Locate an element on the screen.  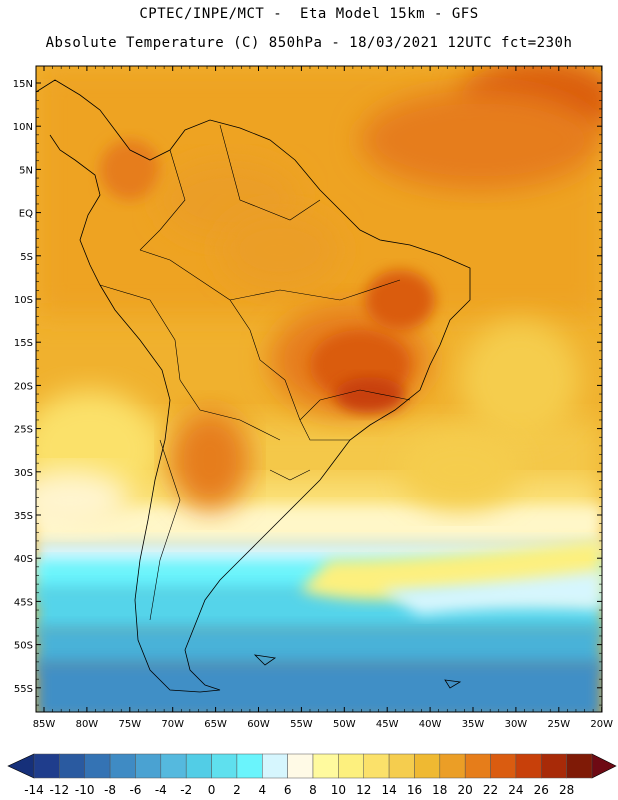
colorbar-label: 16 is located at coordinates (414, 790).